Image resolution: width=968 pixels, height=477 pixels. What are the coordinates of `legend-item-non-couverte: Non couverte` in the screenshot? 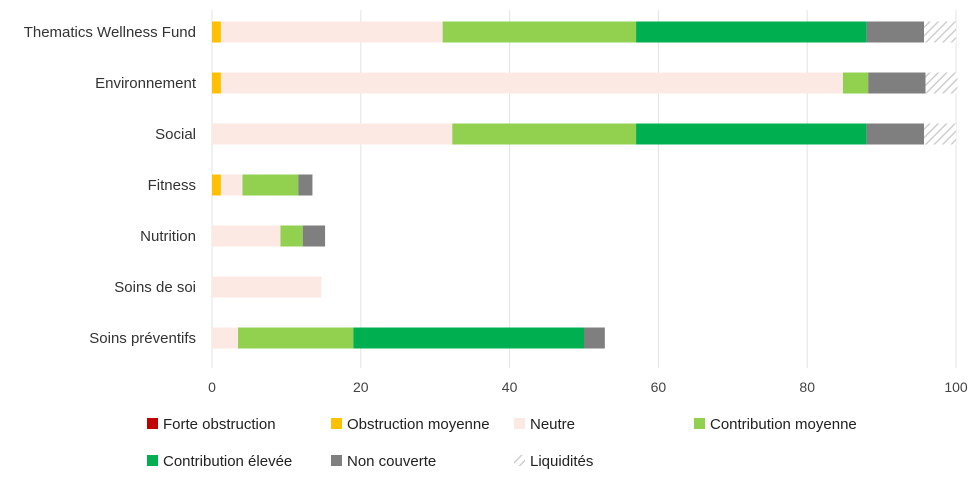 It's located at (383, 461).